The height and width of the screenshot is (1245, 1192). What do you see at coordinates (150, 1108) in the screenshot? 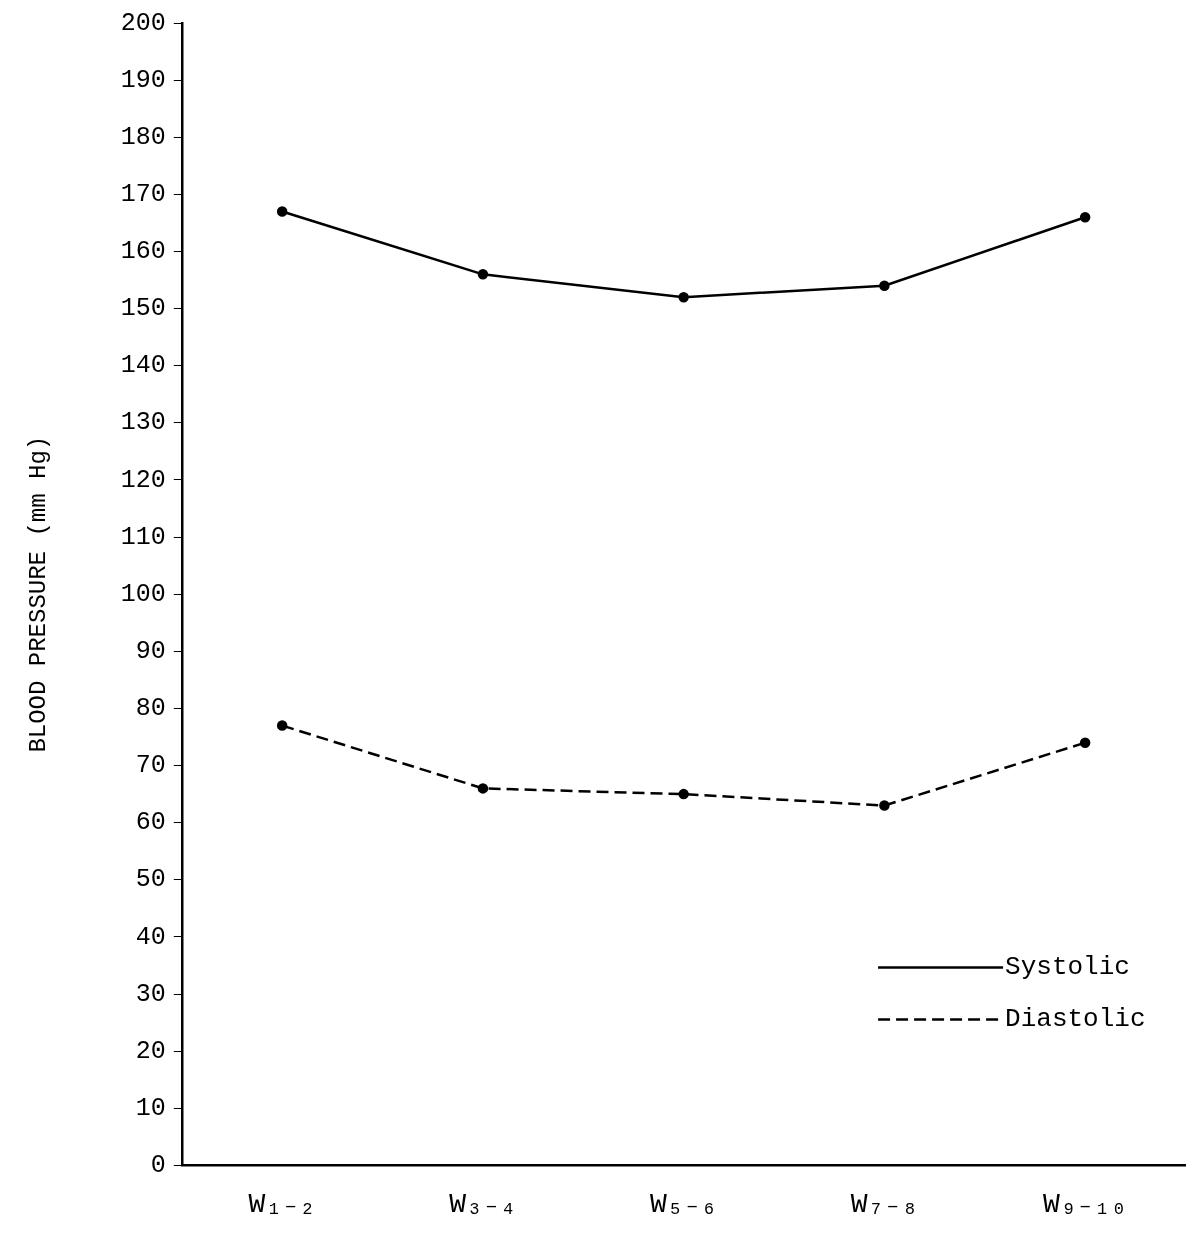
I see `y-tick-label: 10` at bounding box center [150, 1108].